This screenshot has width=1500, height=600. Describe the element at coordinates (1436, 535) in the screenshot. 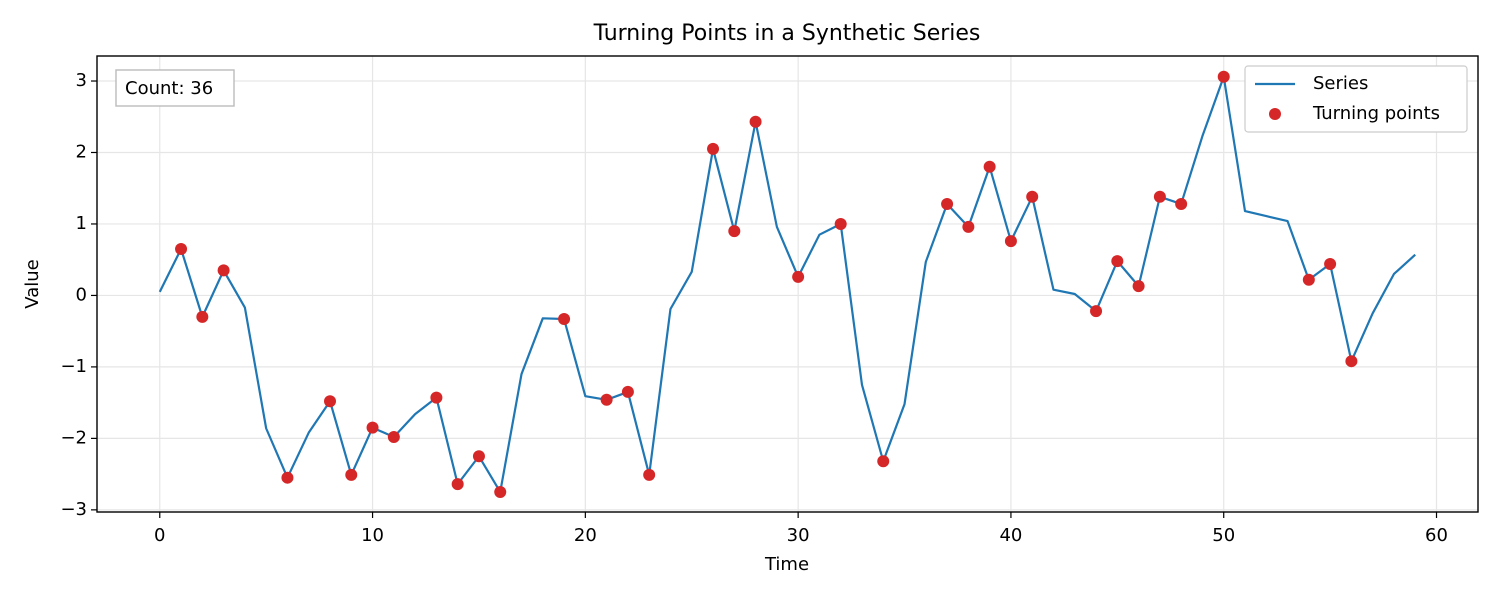

I see `x-tick-label: 60` at that location.